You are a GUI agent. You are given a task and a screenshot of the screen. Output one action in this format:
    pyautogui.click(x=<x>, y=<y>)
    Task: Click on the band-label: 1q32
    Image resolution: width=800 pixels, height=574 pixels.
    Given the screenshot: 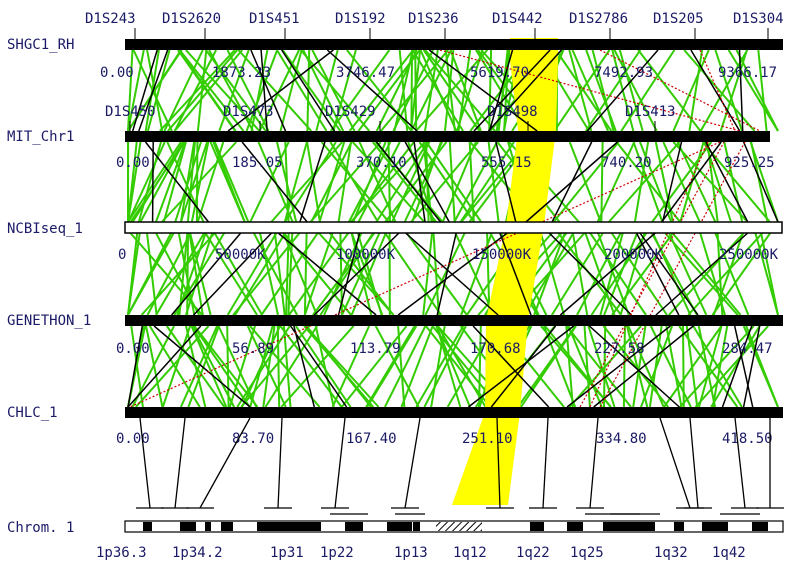 What is the action you would take?
    pyautogui.click(x=671, y=553)
    